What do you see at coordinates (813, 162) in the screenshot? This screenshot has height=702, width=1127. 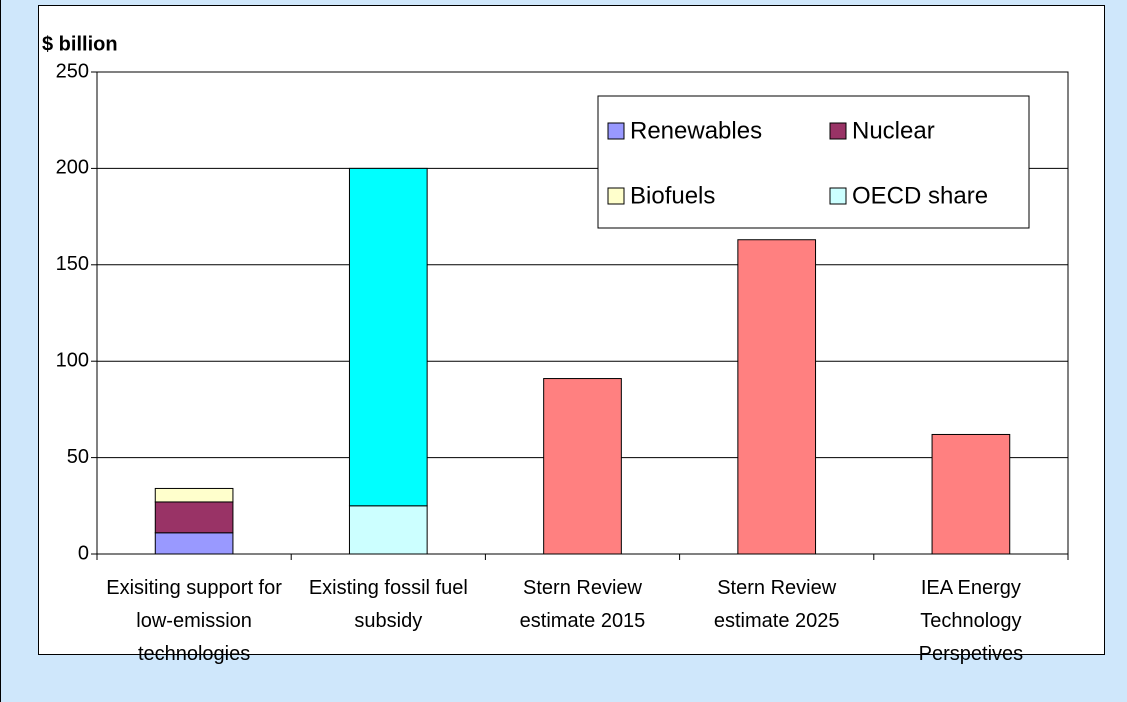 I see `legend-box` at bounding box center [813, 162].